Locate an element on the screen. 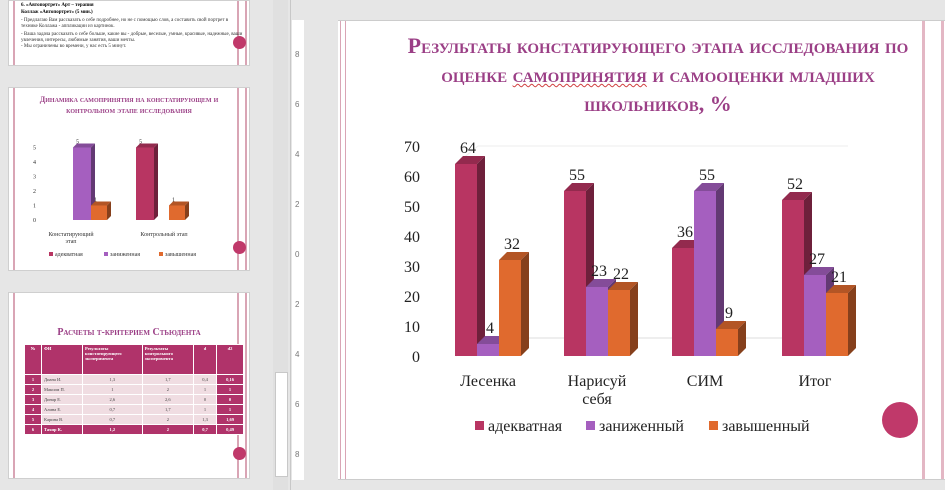 The width and height of the screenshot is (945, 490). title-text: и самооценки младших школьников, % is located at coordinates (729, 89).